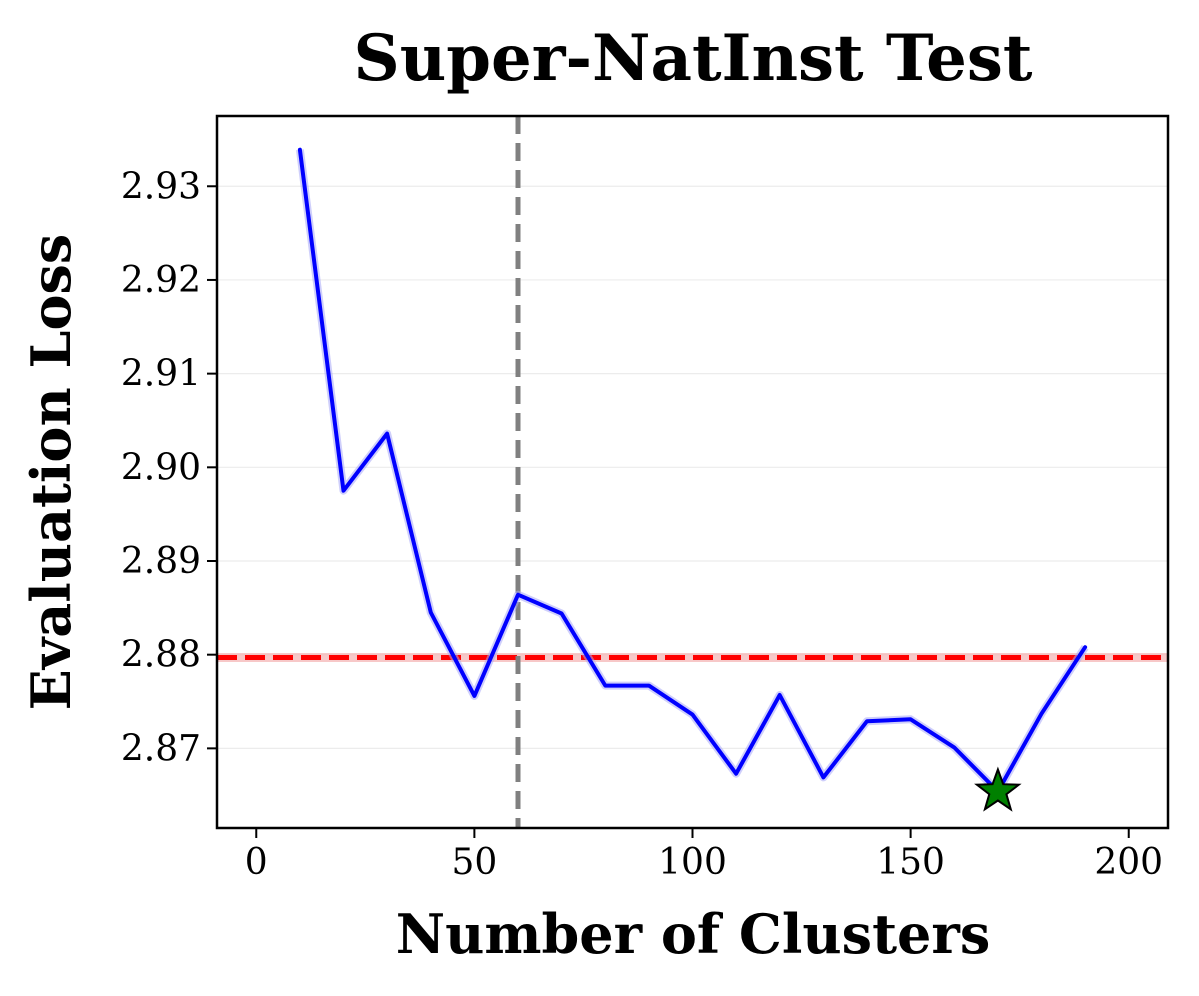 Image resolution: width=1199 pixels, height=996 pixels. What do you see at coordinates (256, 862) in the screenshot?
I see `x-tick-label: 0` at bounding box center [256, 862].